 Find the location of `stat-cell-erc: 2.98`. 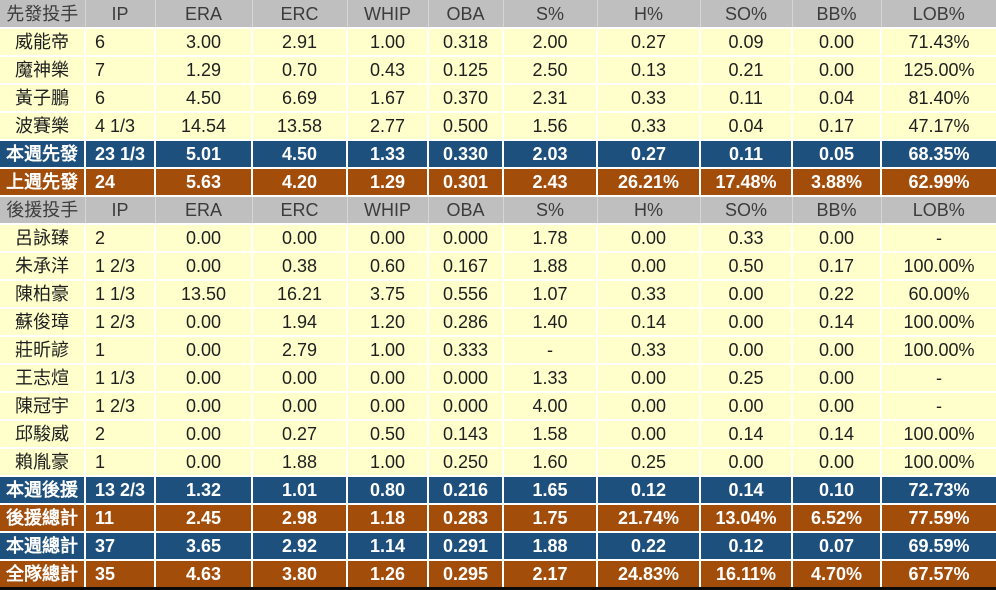

stat-cell-erc: 2.98 is located at coordinates (300, 518).